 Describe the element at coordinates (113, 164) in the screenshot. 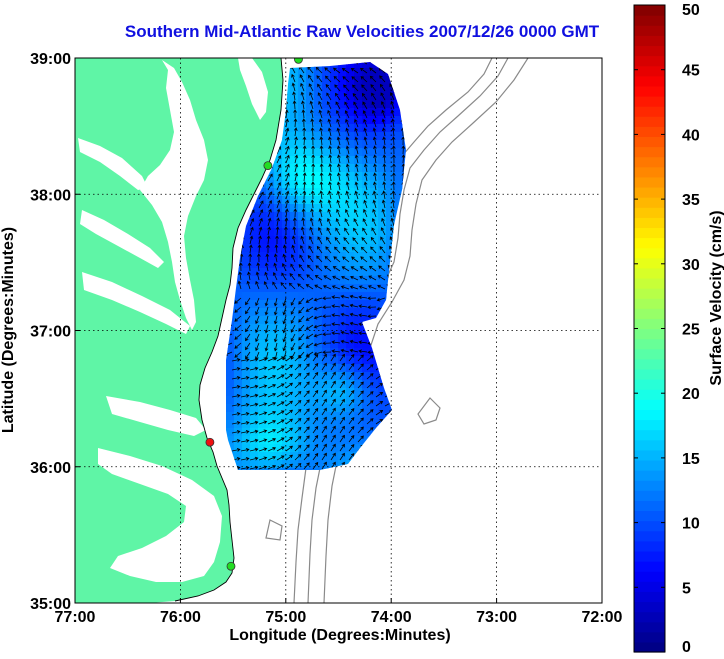

I see `bay-potomac` at that location.